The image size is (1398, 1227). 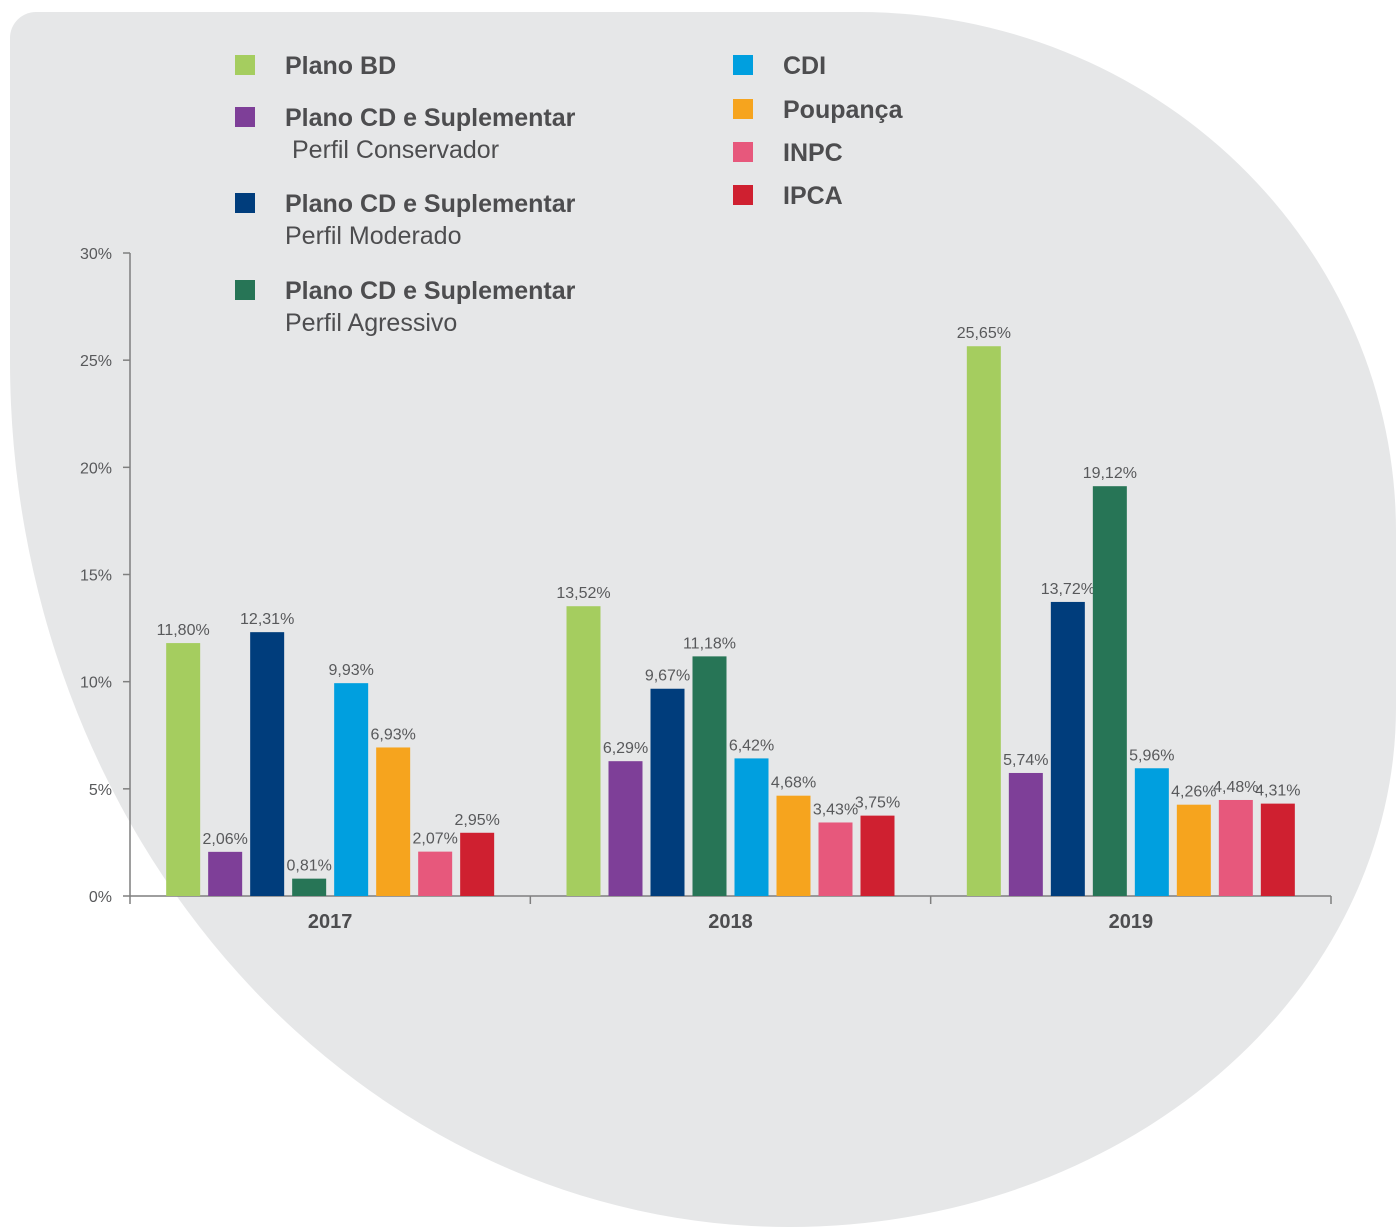 What do you see at coordinates (1025, 760) in the screenshot?
I see `data-label: 5,74%` at bounding box center [1025, 760].